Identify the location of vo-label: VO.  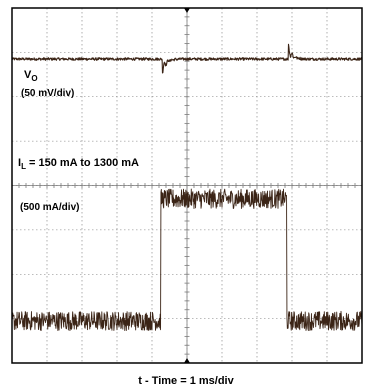
(31, 76).